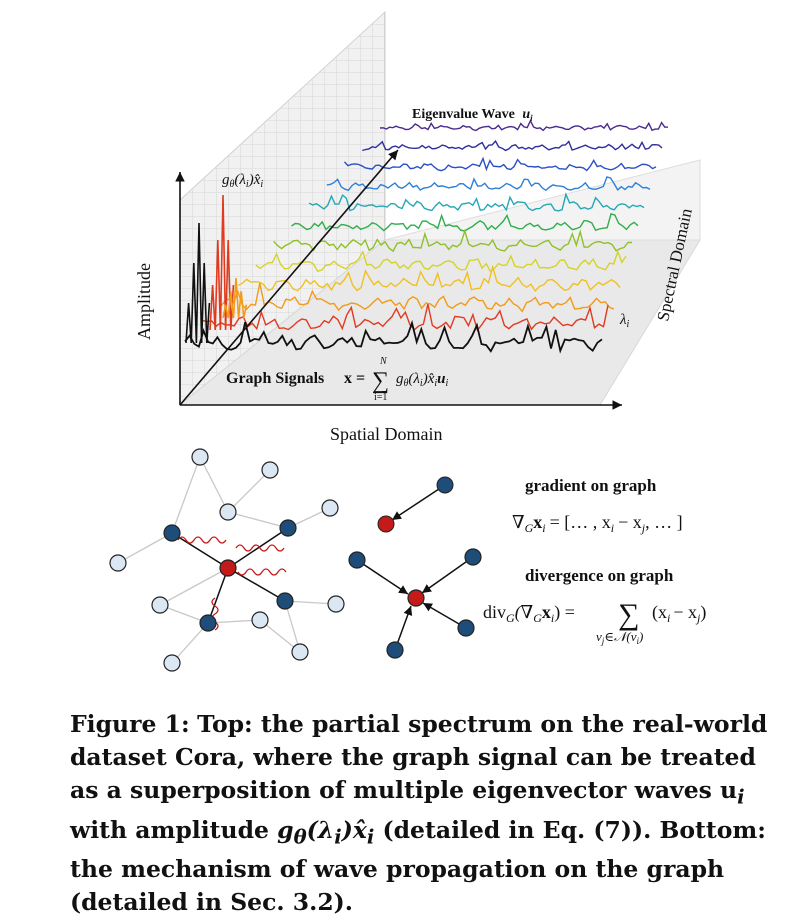 The image size is (800, 919). I want to click on graph-signal-formula: Graph Signals x = ∑ N i=1 gθ(λi)x̂iui, so click(337, 379).